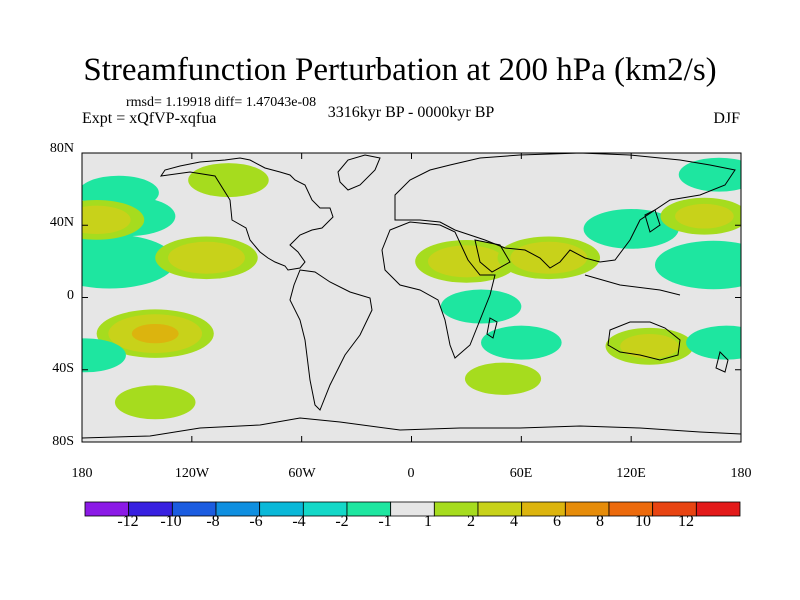 The image size is (800, 600). I want to click on coast-antarctica, so click(411, 428).